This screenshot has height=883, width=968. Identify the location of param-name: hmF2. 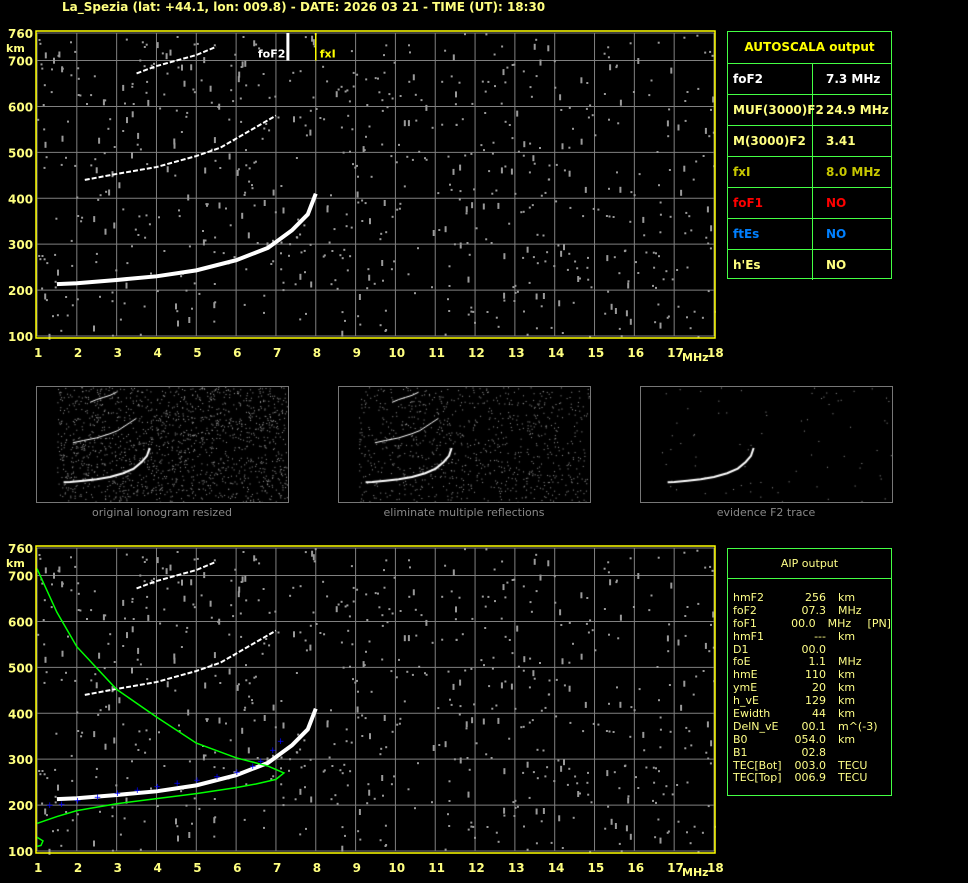
(749, 597).